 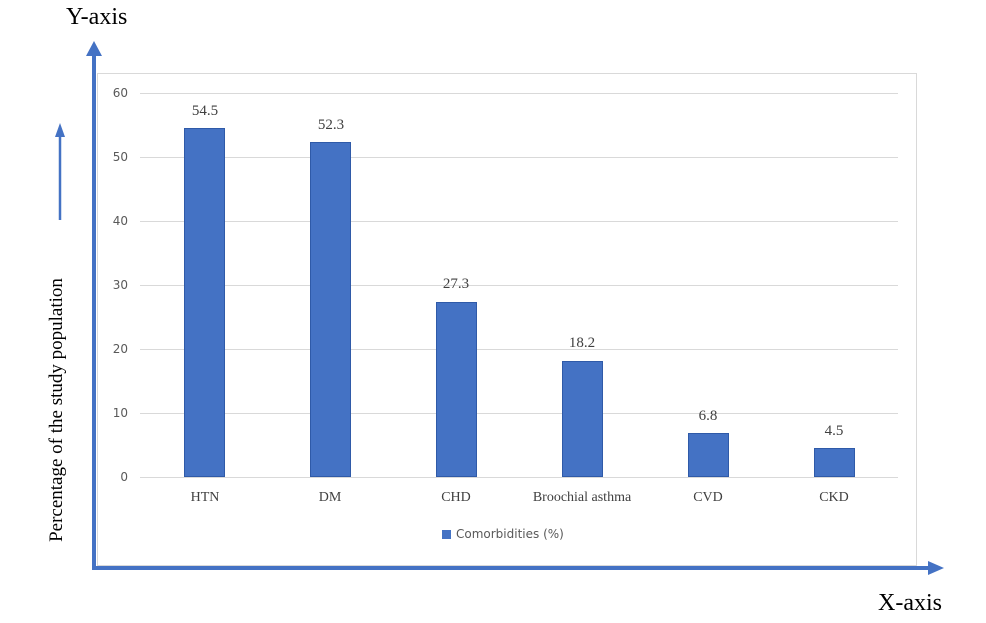 What do you see at coordinates (446, 534) in the screenshot?
I see `legend-swatch-icon` at bounding box center [446, 534].